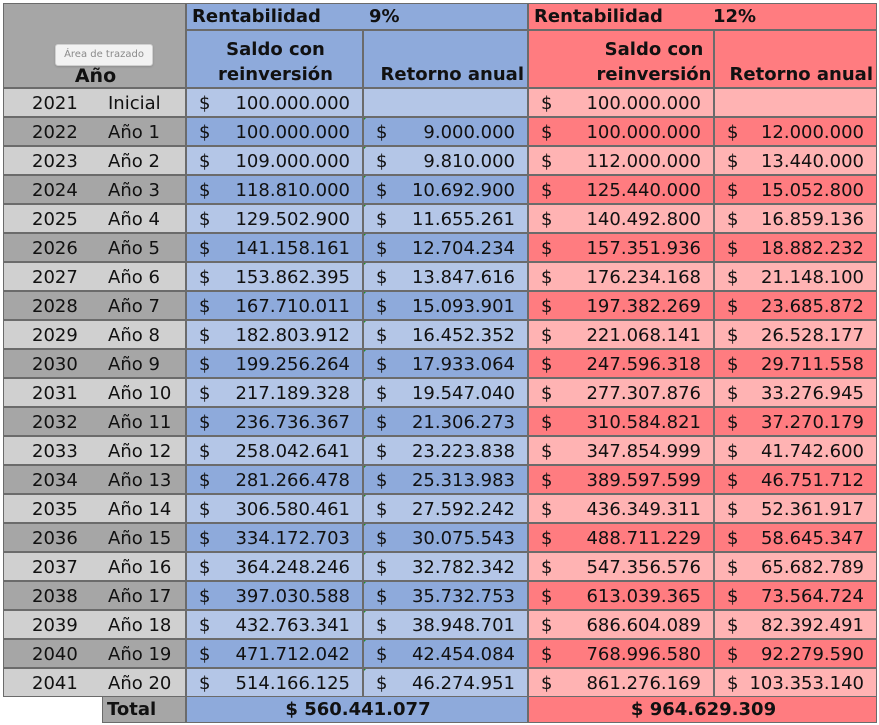  I want to click on cell-b12-2032: $310.584.821, so click(621, 421).